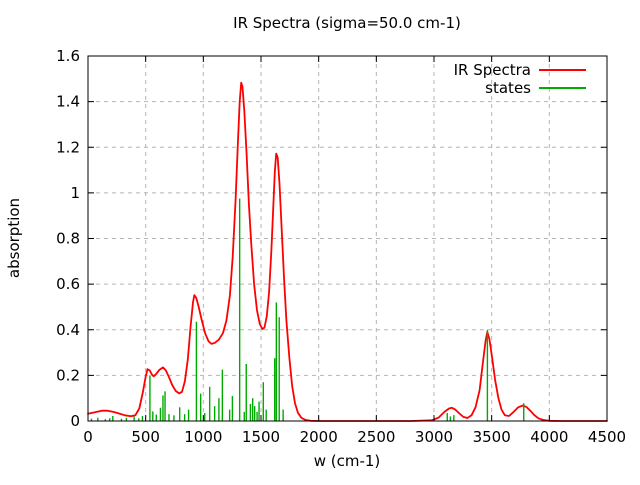  What do you see at coordinates (68, 102) in the screenshot?
I see `y-tick-label: 1.4` at bounding box center [68, 102].